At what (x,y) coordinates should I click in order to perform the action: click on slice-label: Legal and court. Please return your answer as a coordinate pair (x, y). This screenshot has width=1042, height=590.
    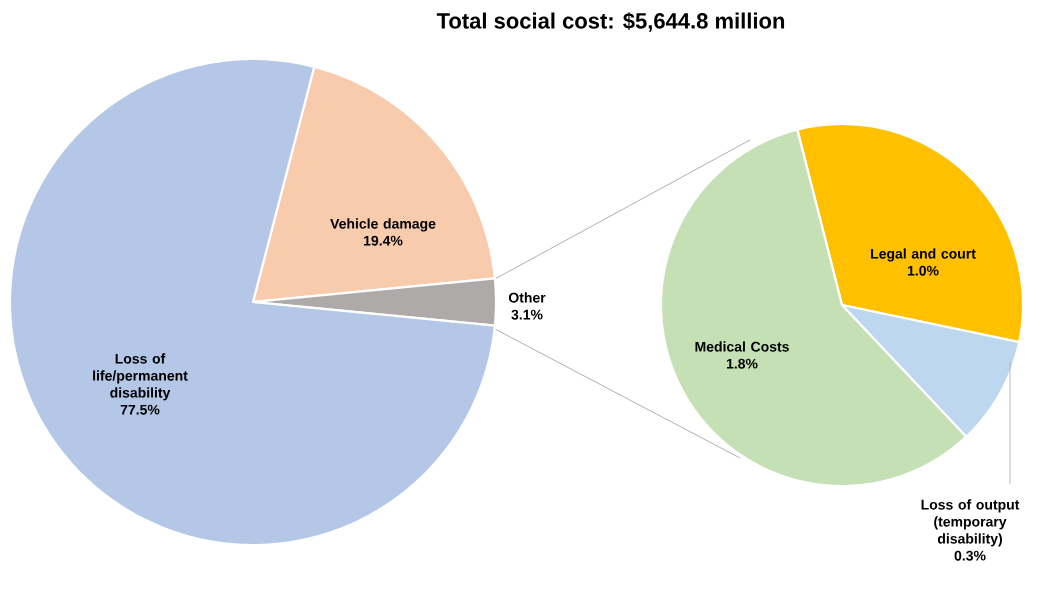
    Looking at the image, I should click on (923, 255).